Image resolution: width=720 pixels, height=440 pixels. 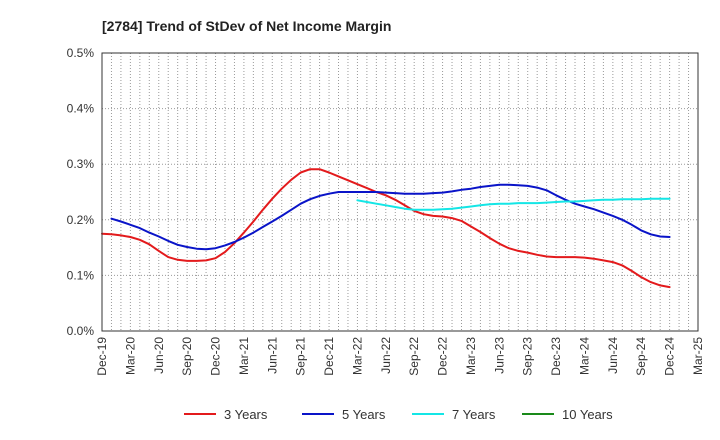 I want to click on x-tick-label: Sep-24, so click(x=641, y=356).